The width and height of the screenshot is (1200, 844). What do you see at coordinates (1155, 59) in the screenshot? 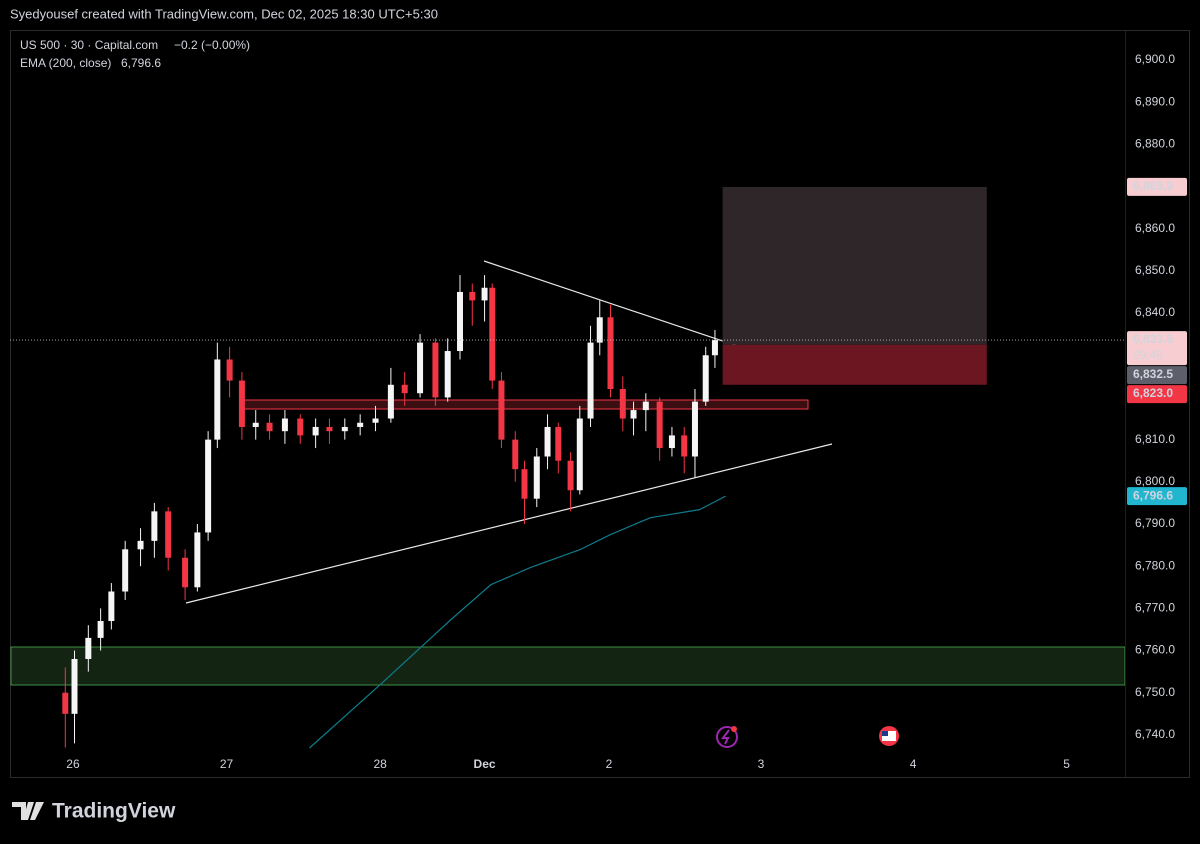
I see `y-tick-label: 6,900.0` at bounding box center [1155, 59].